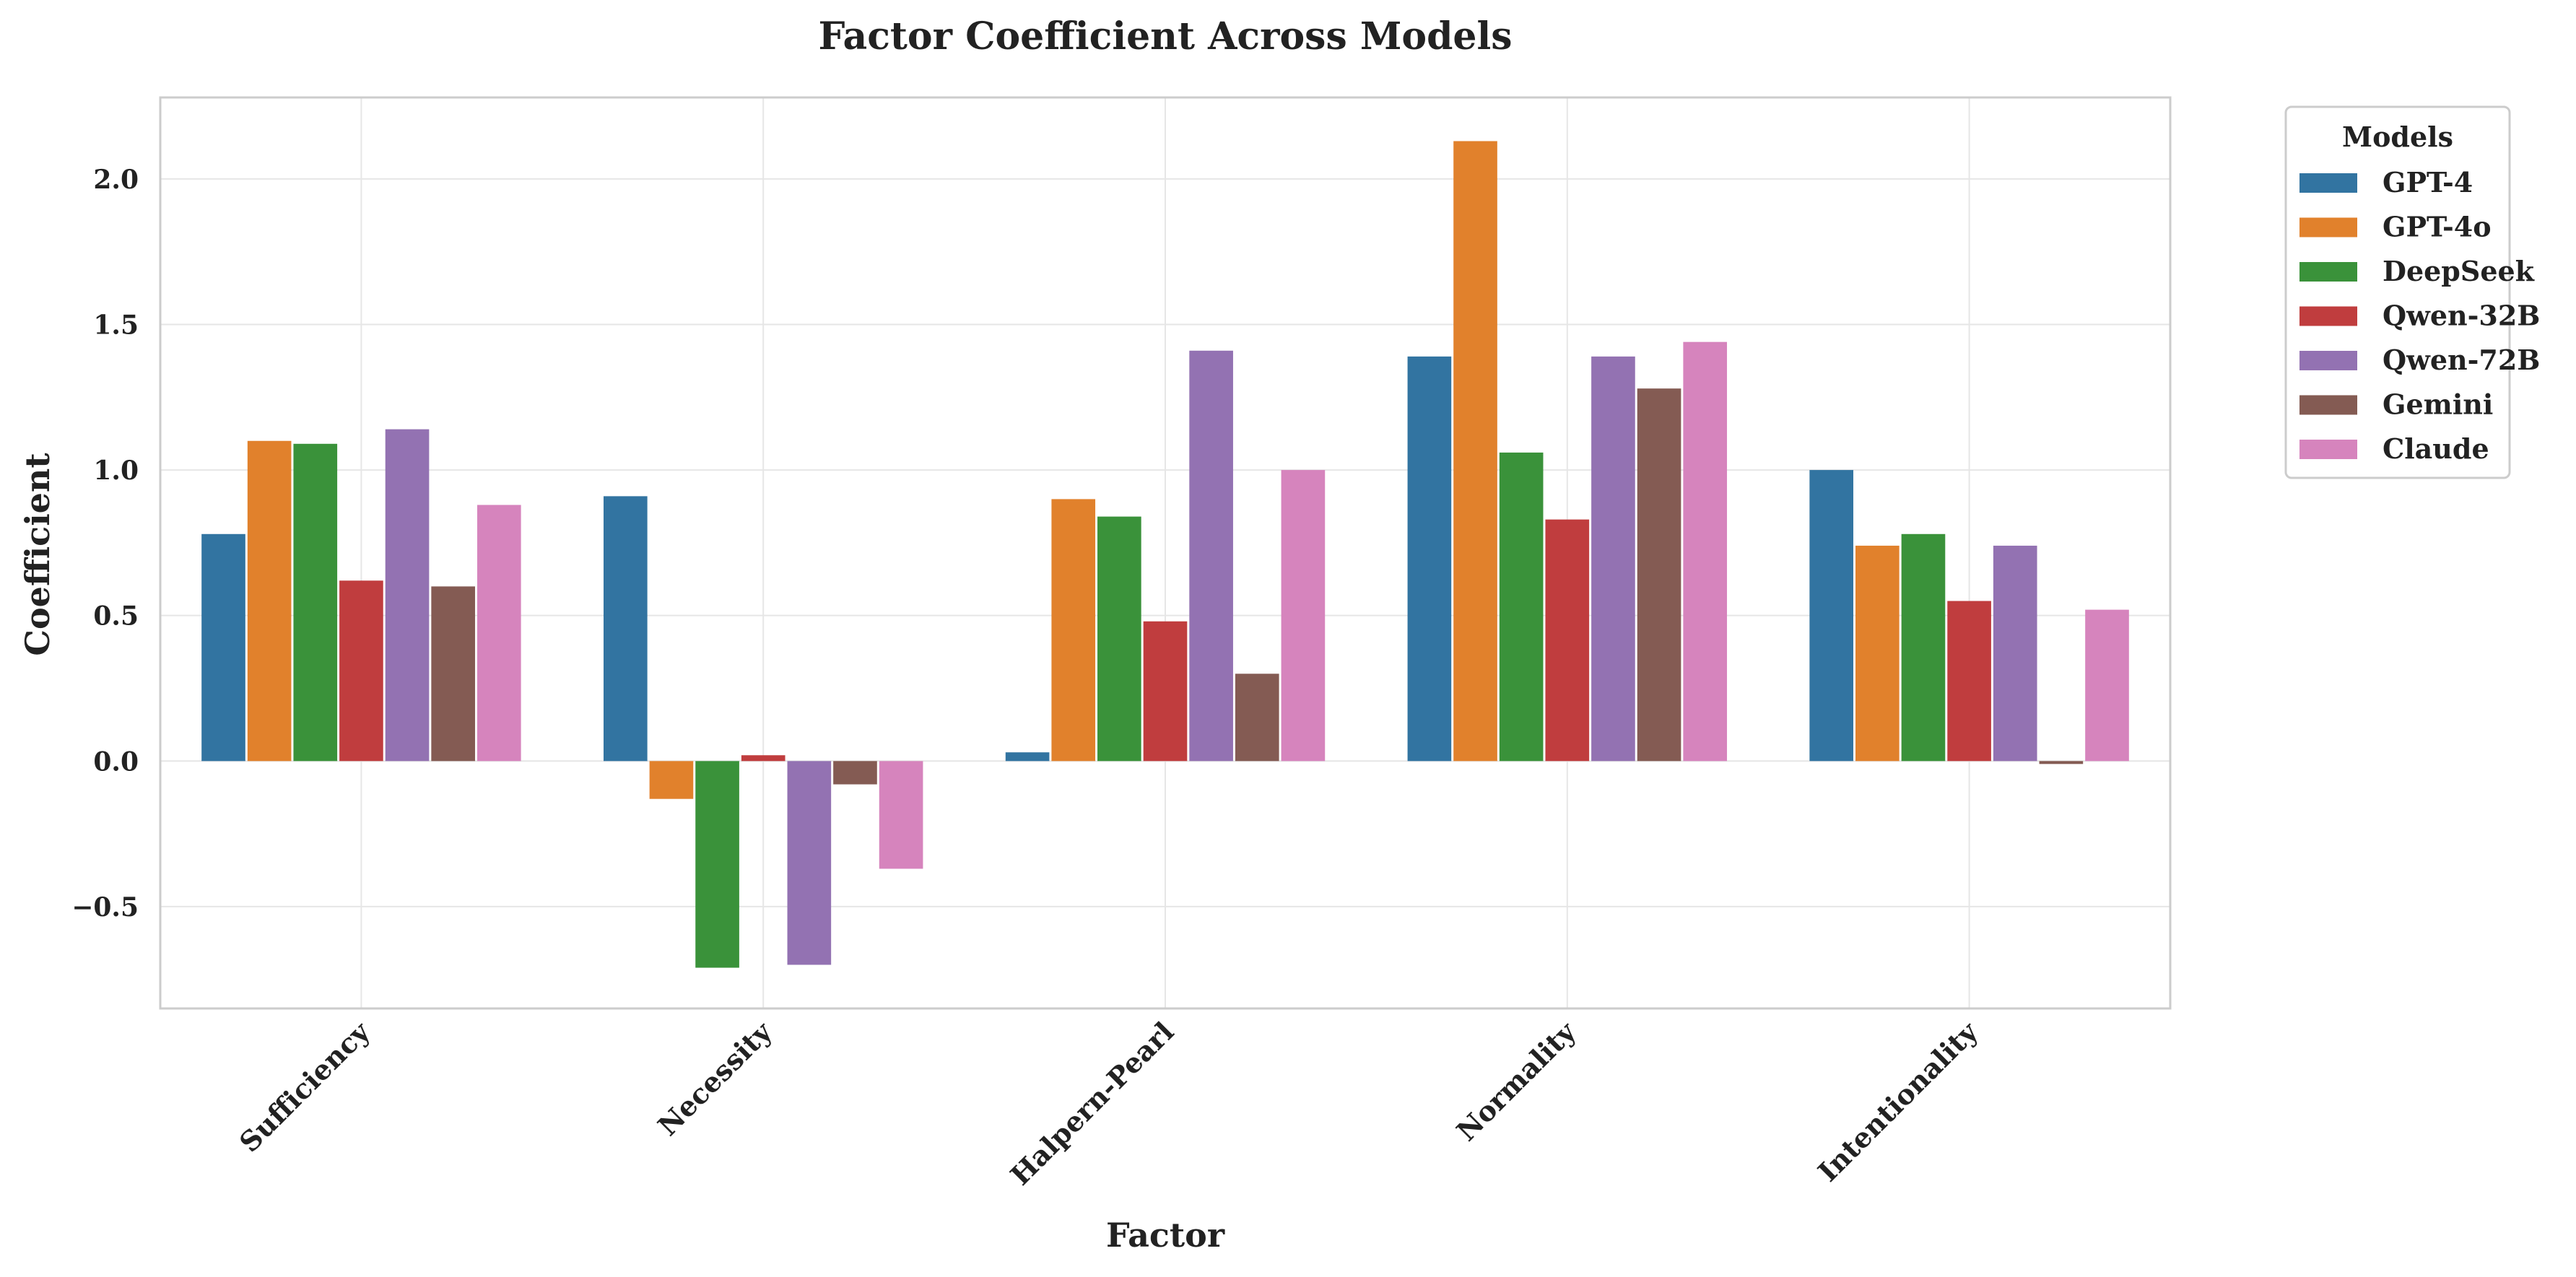 The height and width of the screenshot is (1277, 2576). What do you see at coordinates (1165, 36) in the screenshot?
I see `chart-title: Factor Coefficient Across Models` at bounding box center [1165, 36].